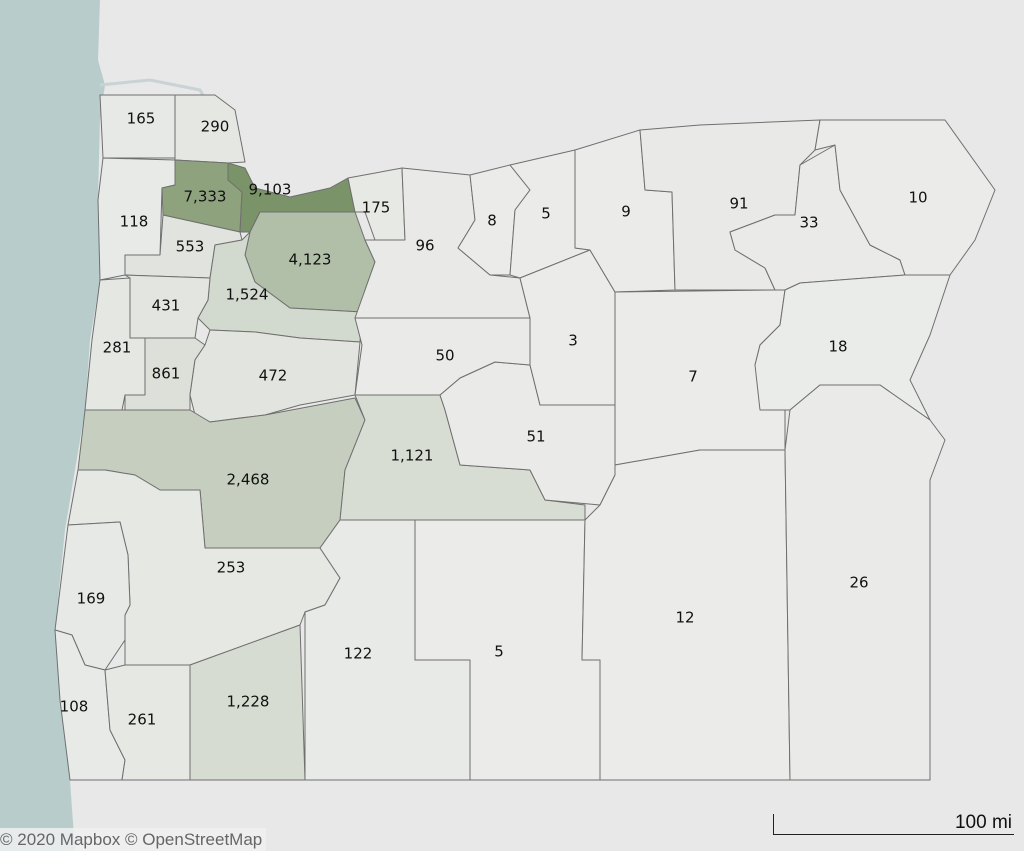 This screenshot has width=1024, height=851. Describe the element at coordinates (424, 246) in the screenshot. I see `county-value-label: 96` at that location.